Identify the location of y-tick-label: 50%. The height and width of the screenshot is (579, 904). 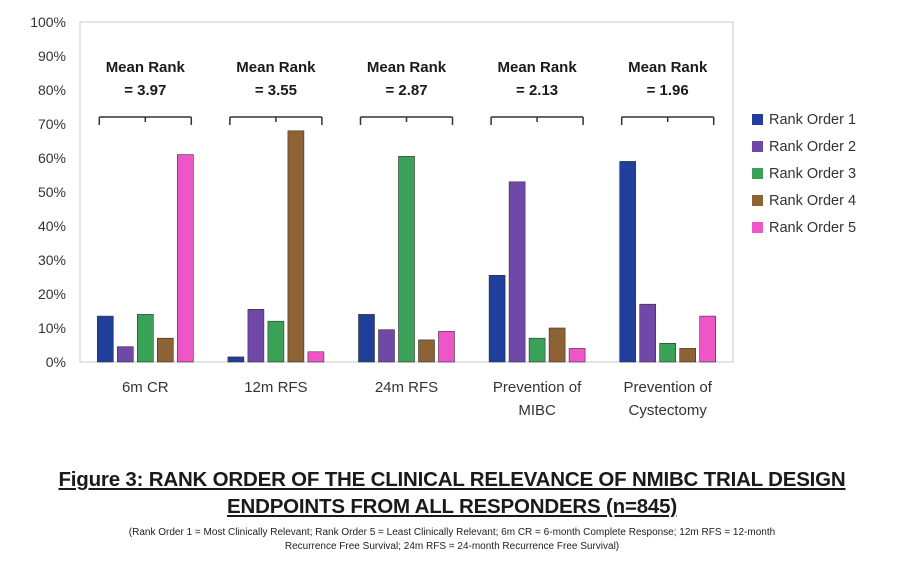
(52, 192).